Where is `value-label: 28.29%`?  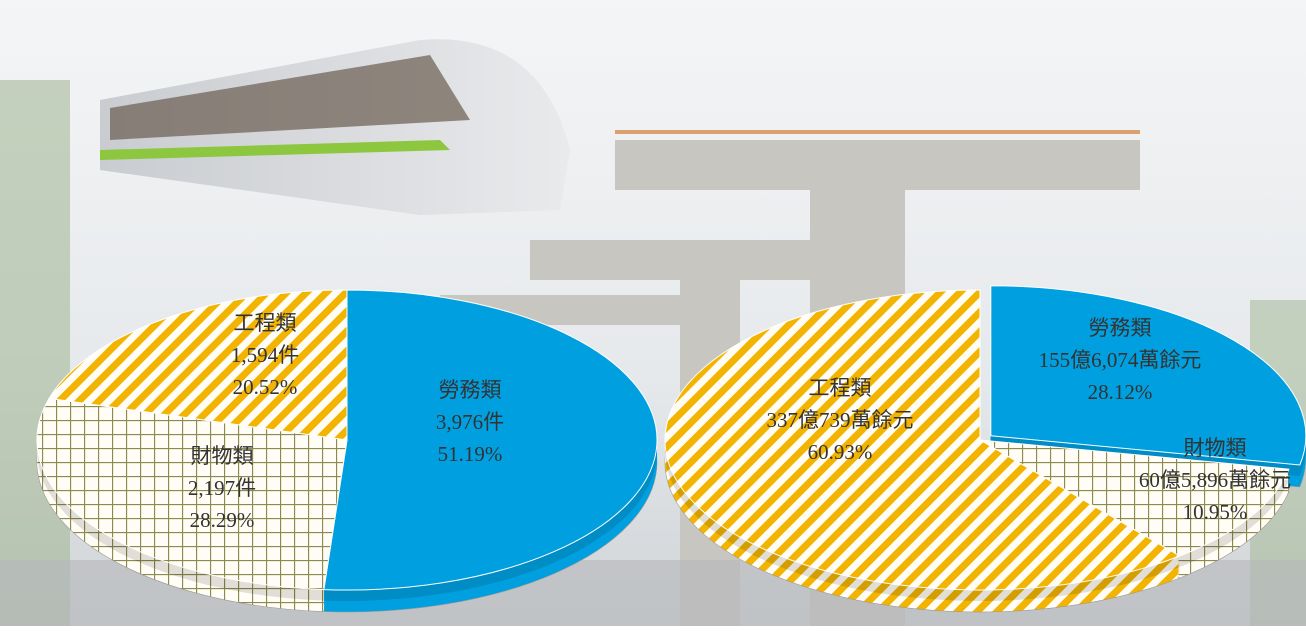 value-label: 28.29% is located at coordinates (222, 520).